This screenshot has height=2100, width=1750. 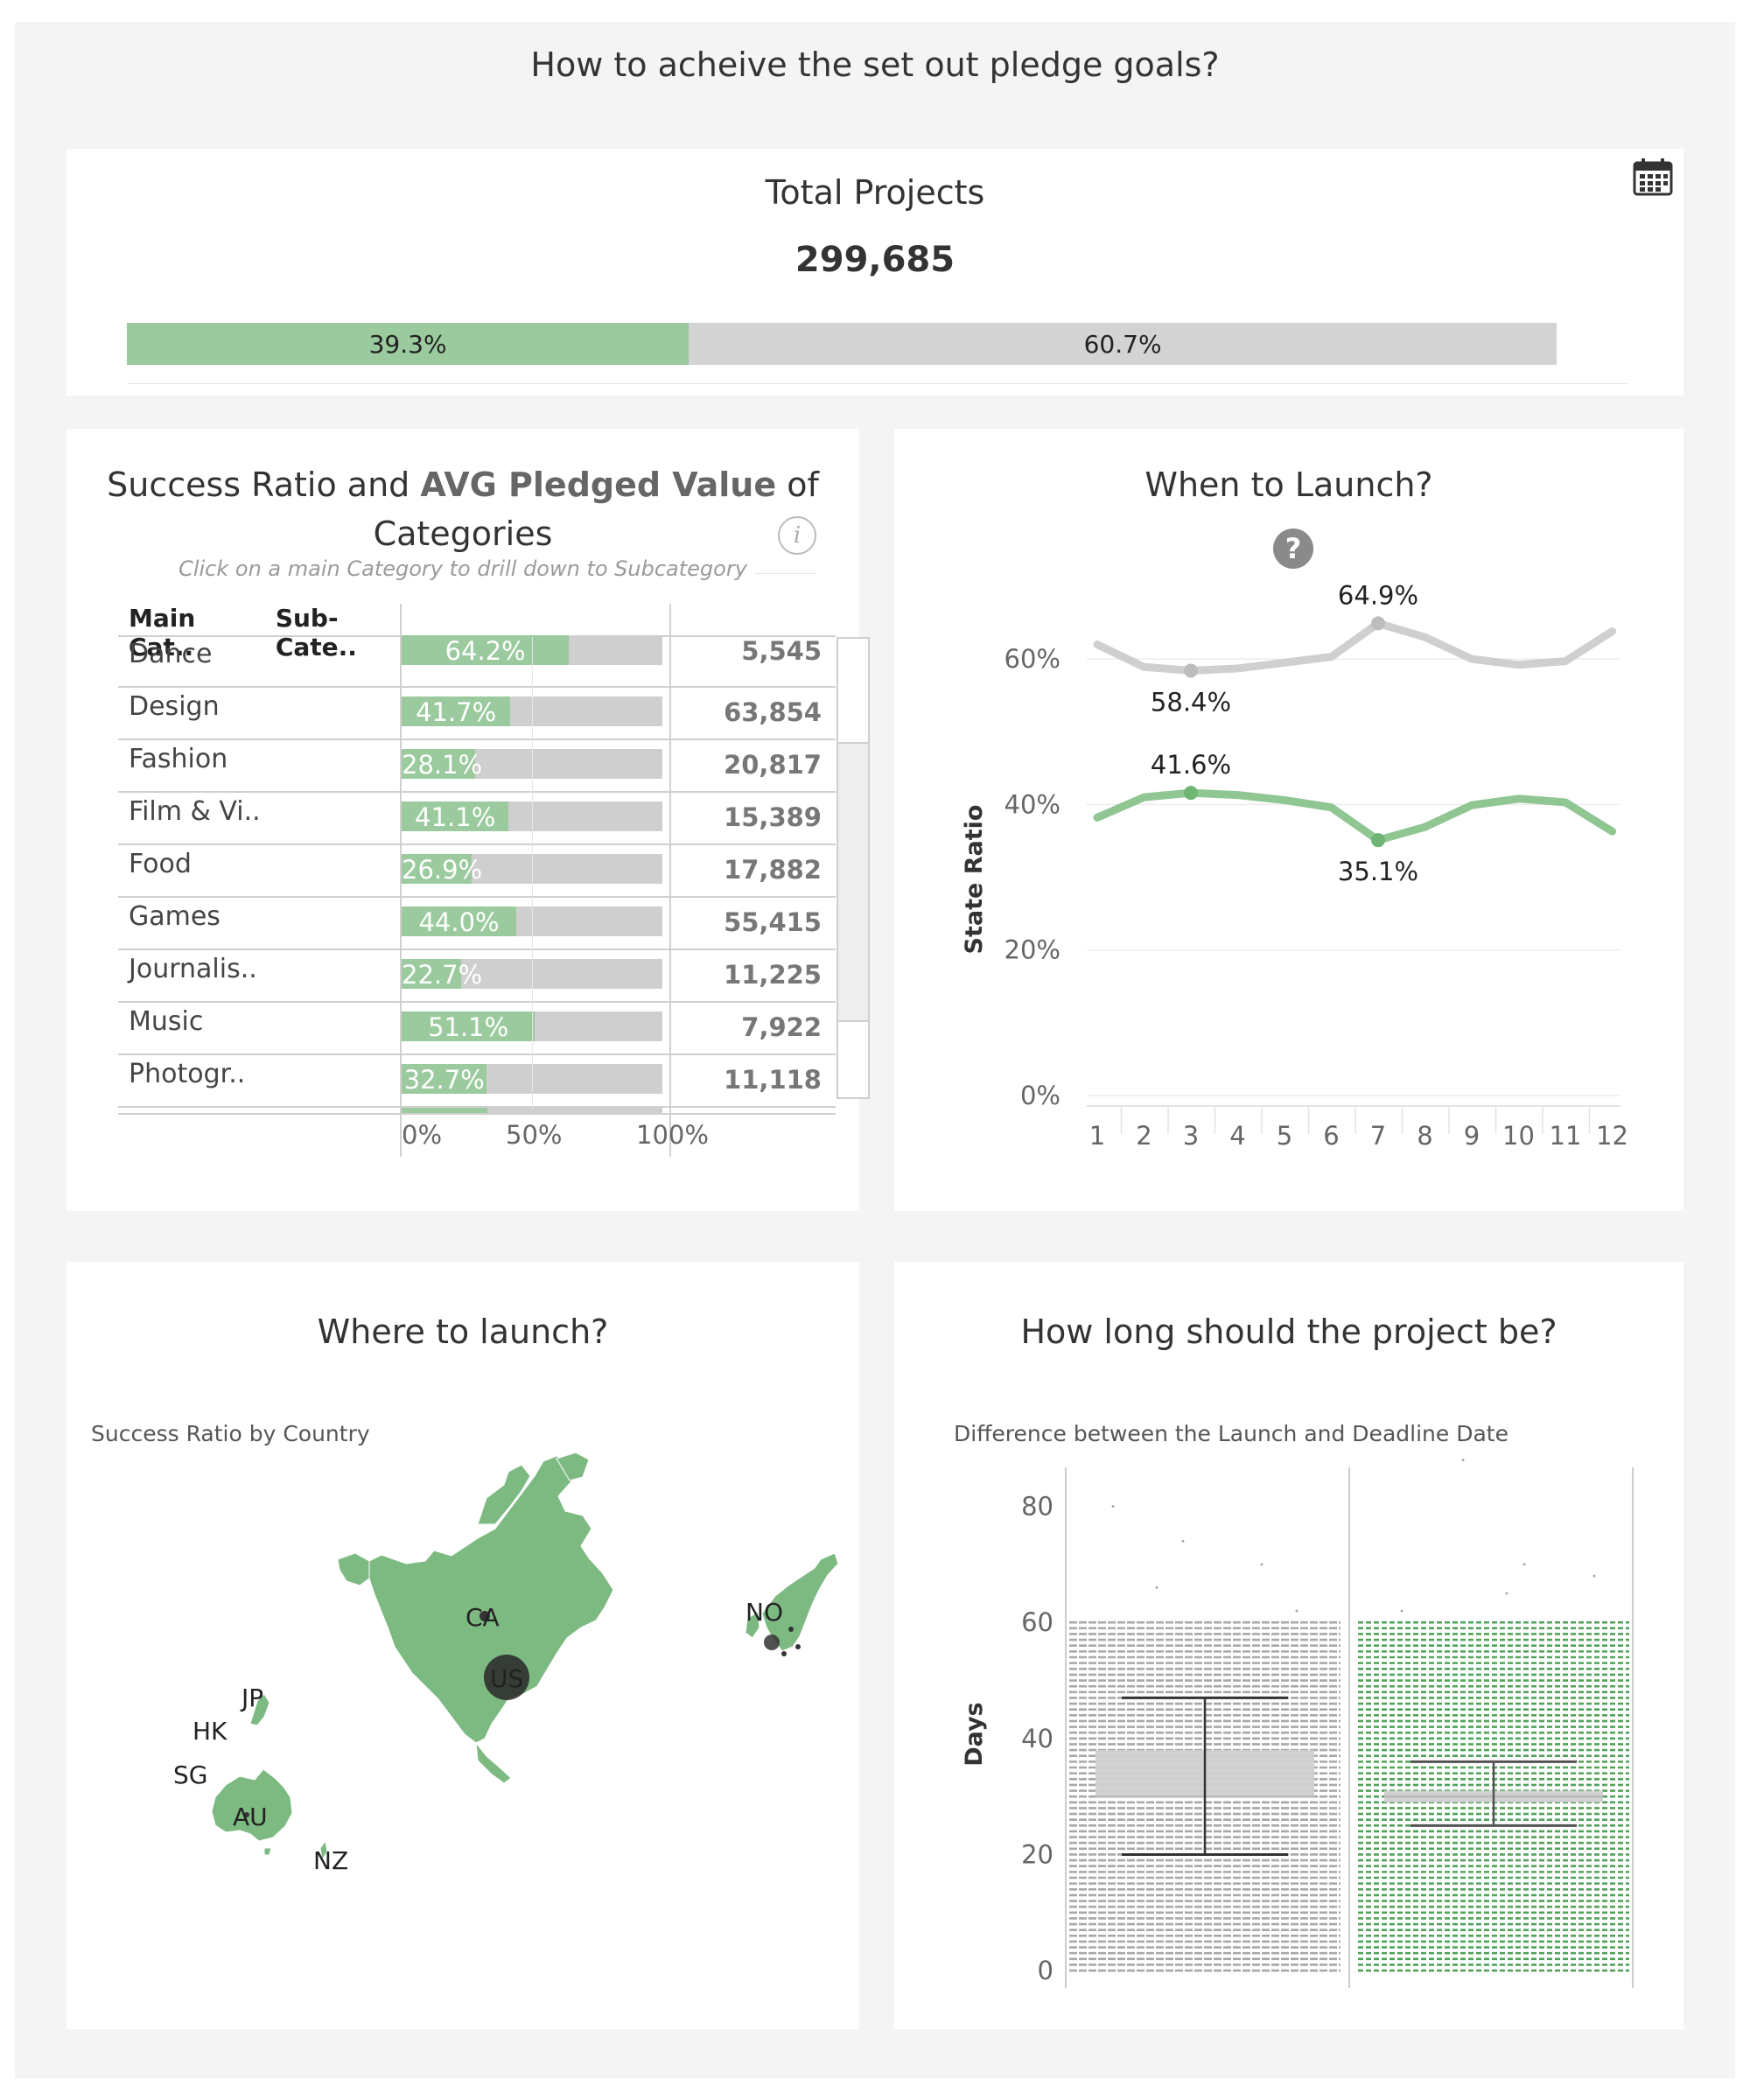 What do you see at coordinates (773, 922) in the screenshot?
I see `avg-pledged-value: 55,415` at bounding box center [773, 922].